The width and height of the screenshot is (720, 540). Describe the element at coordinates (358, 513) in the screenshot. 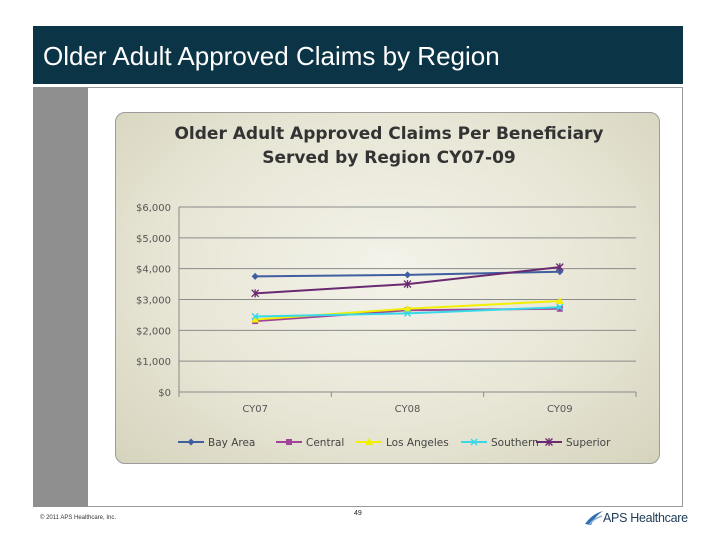

I see `page-number: 49` at that location.